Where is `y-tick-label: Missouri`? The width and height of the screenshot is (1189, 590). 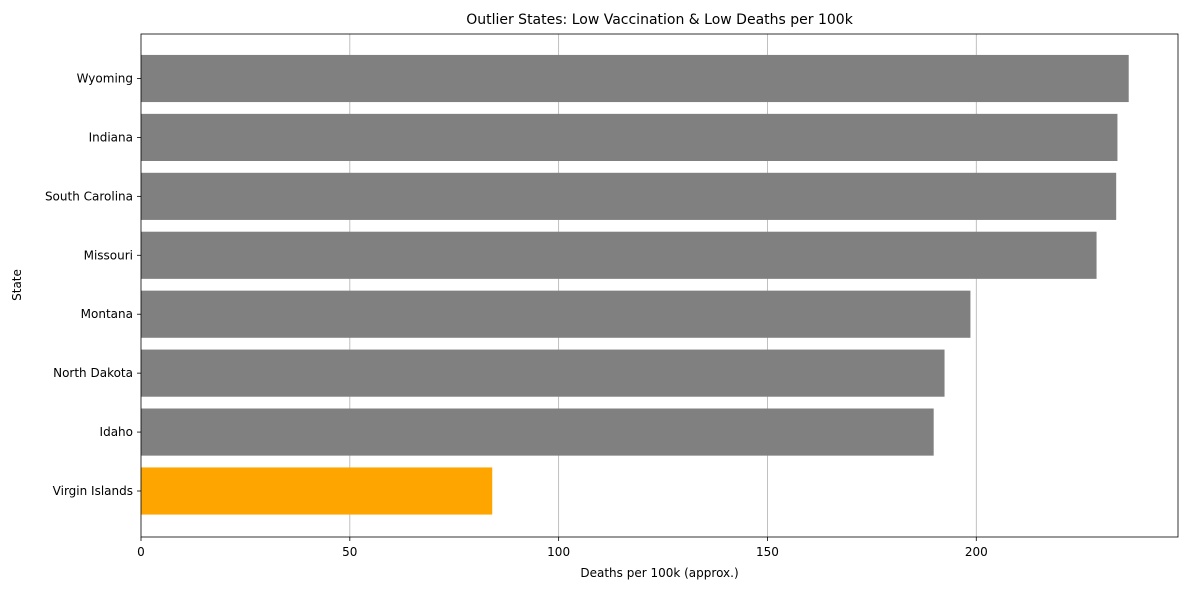 y-tick-label: Missouri is located at coordinates (108, 255).